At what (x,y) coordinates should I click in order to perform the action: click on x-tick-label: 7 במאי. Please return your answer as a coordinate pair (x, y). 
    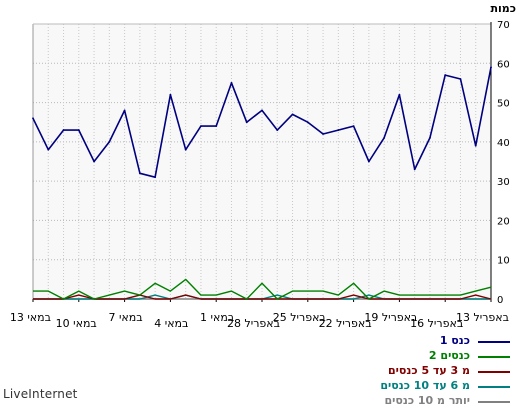
    Looking at the image, I should click on (125, 317).